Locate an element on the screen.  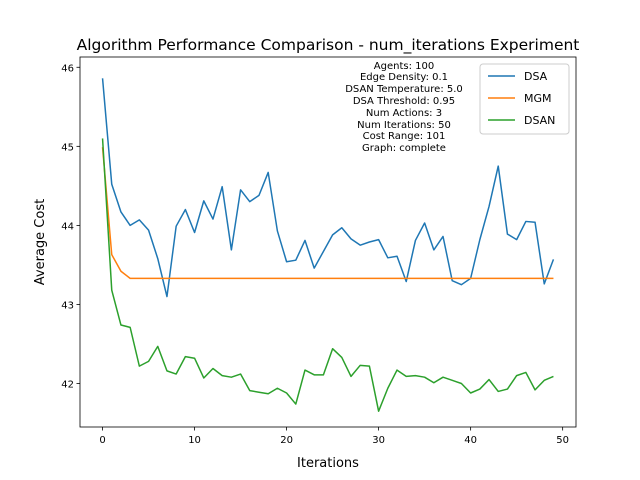
x-tick-label: 10 is located at coordinates (194, 440).